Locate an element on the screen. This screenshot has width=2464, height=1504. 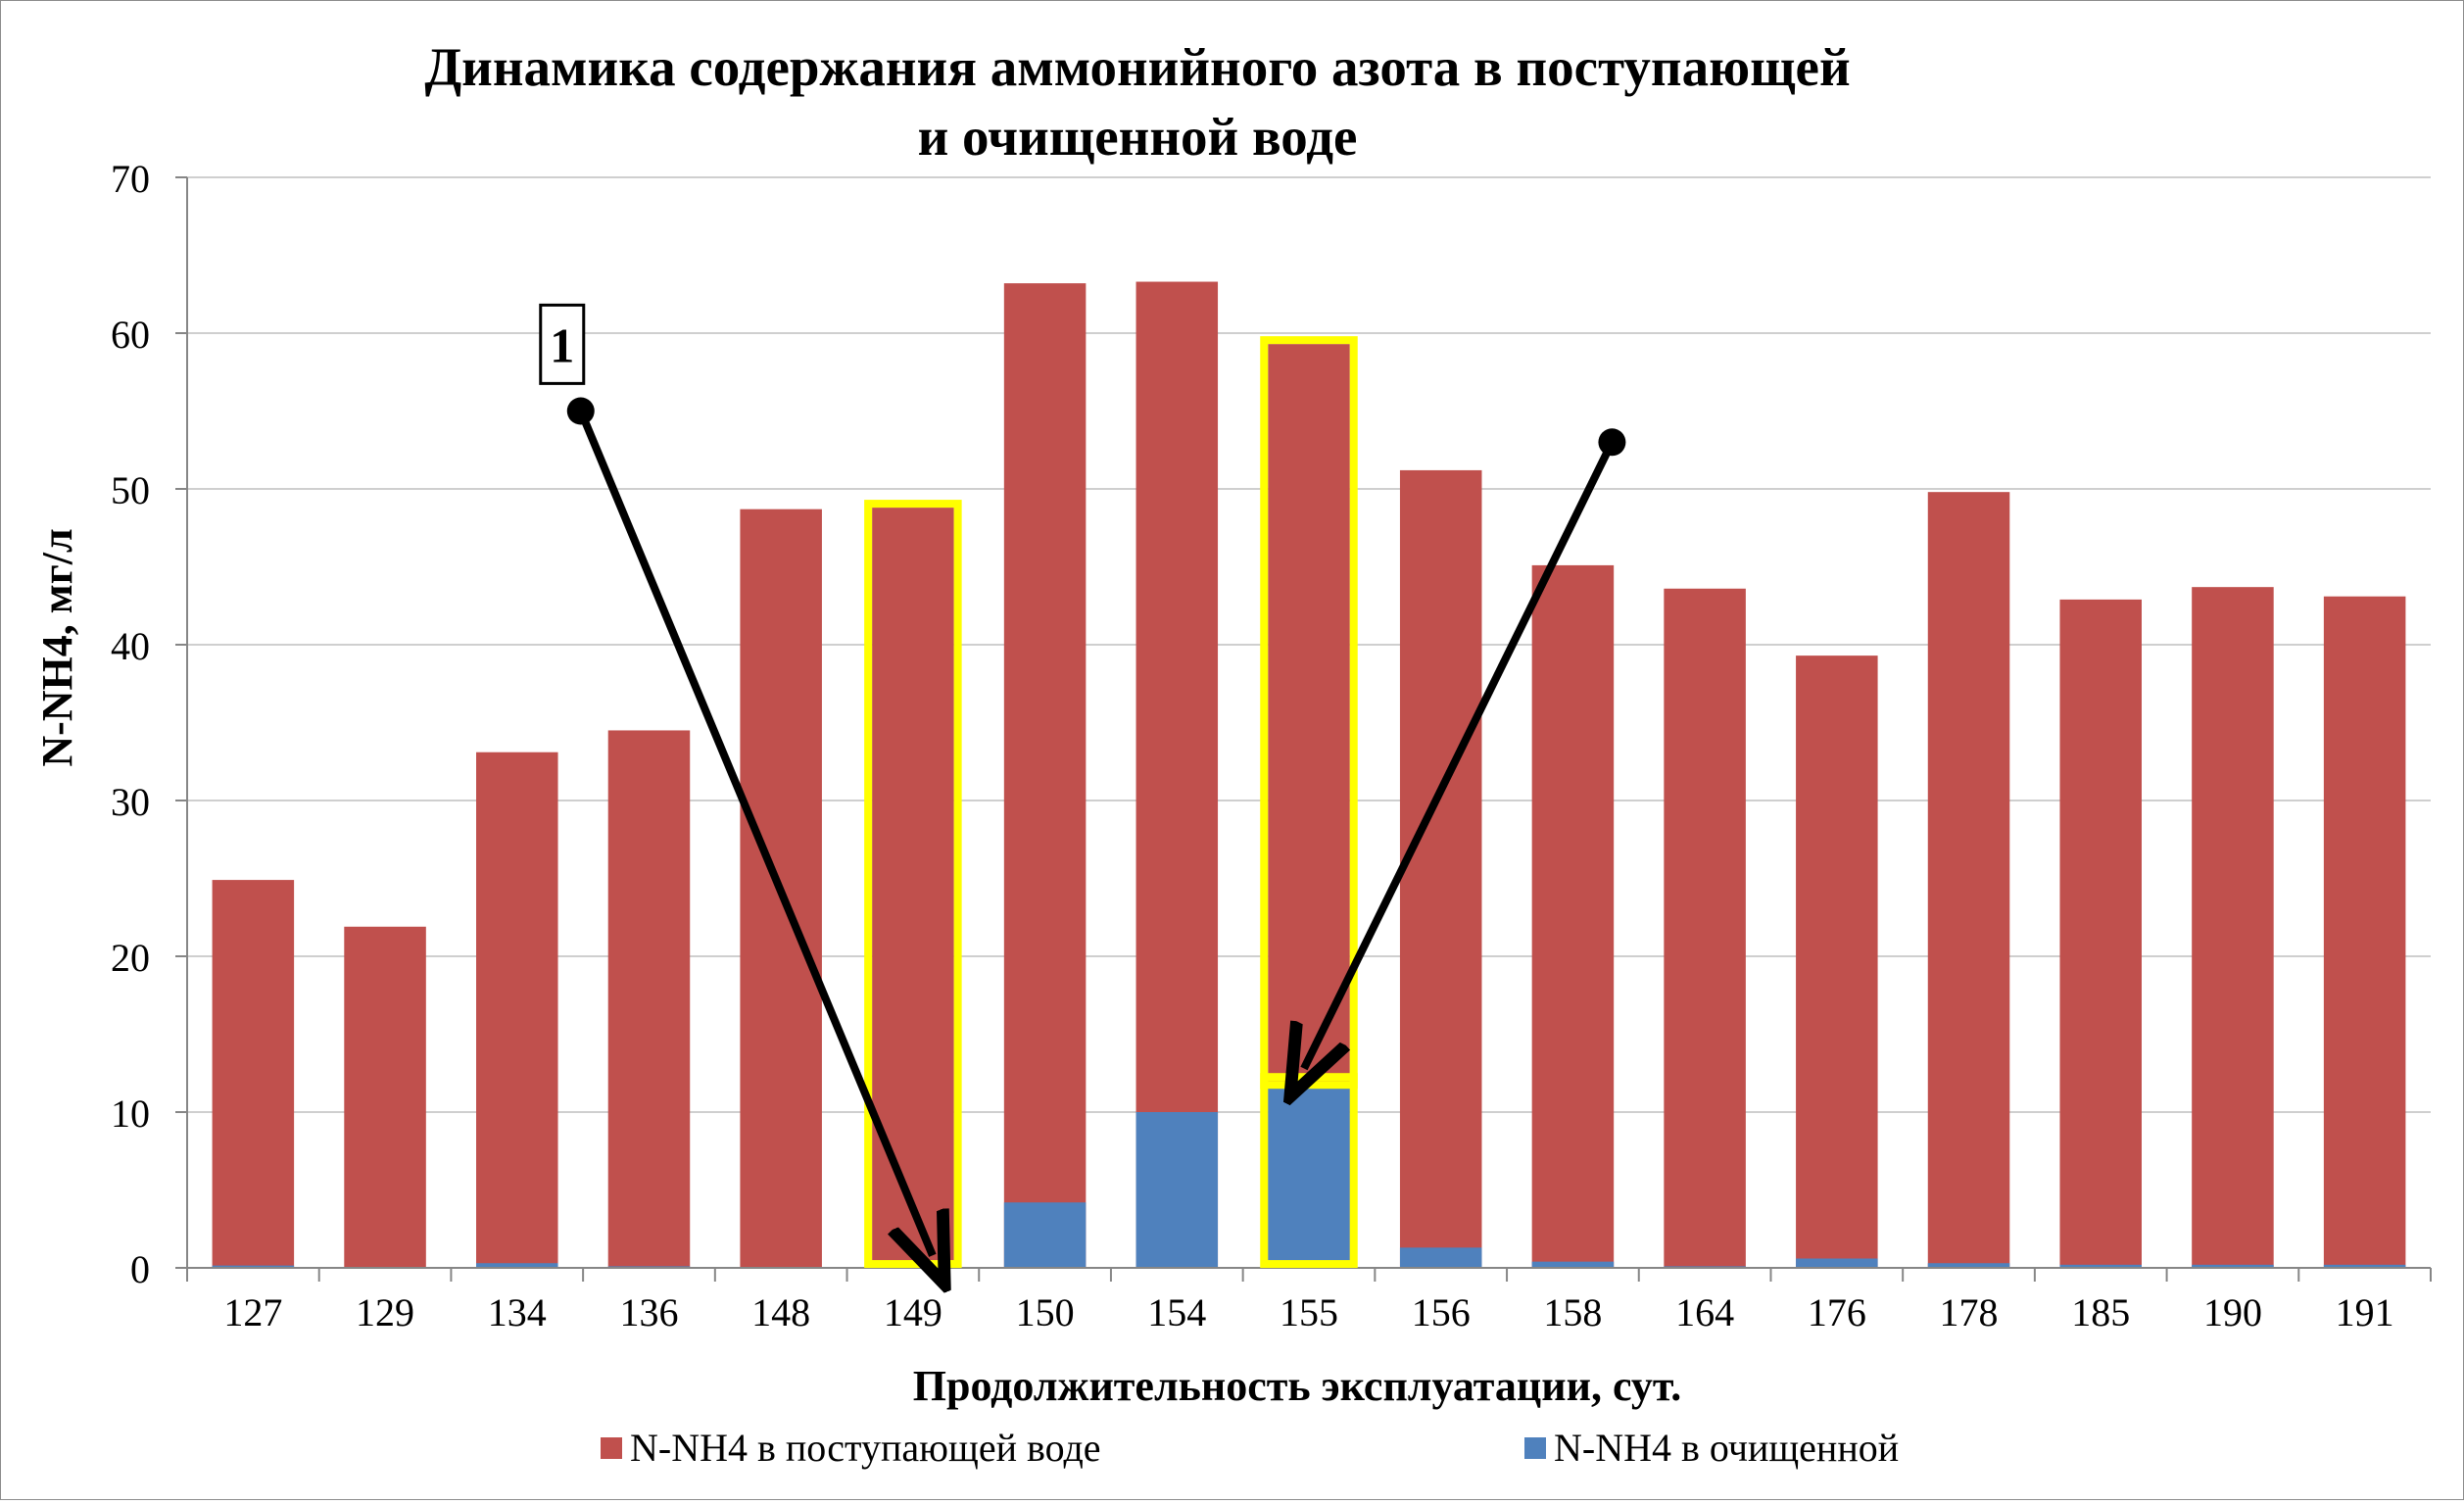
y-tick-label: 30 is located at coordinates (131, 802).